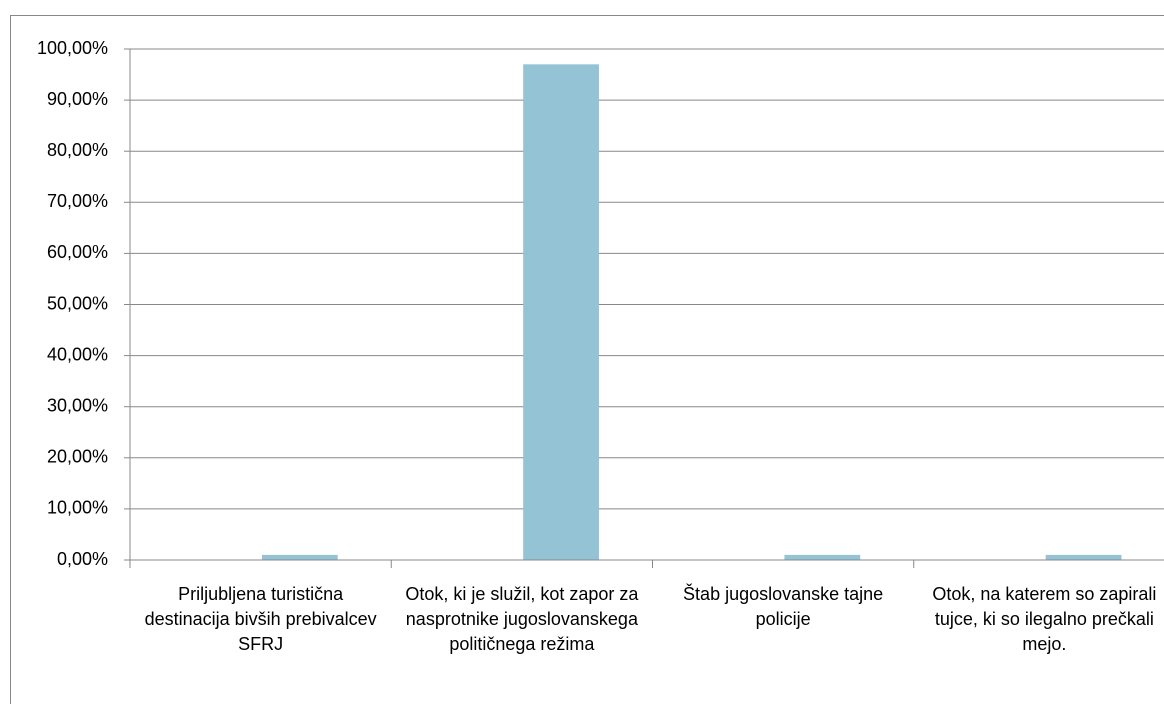 The height and width of the screenshot is (709, 1164). Describe the element at coordinates (783, 607) in the screenshot. I see `x-tick-label: Štab jugoslovanske tajne policije` at that location.